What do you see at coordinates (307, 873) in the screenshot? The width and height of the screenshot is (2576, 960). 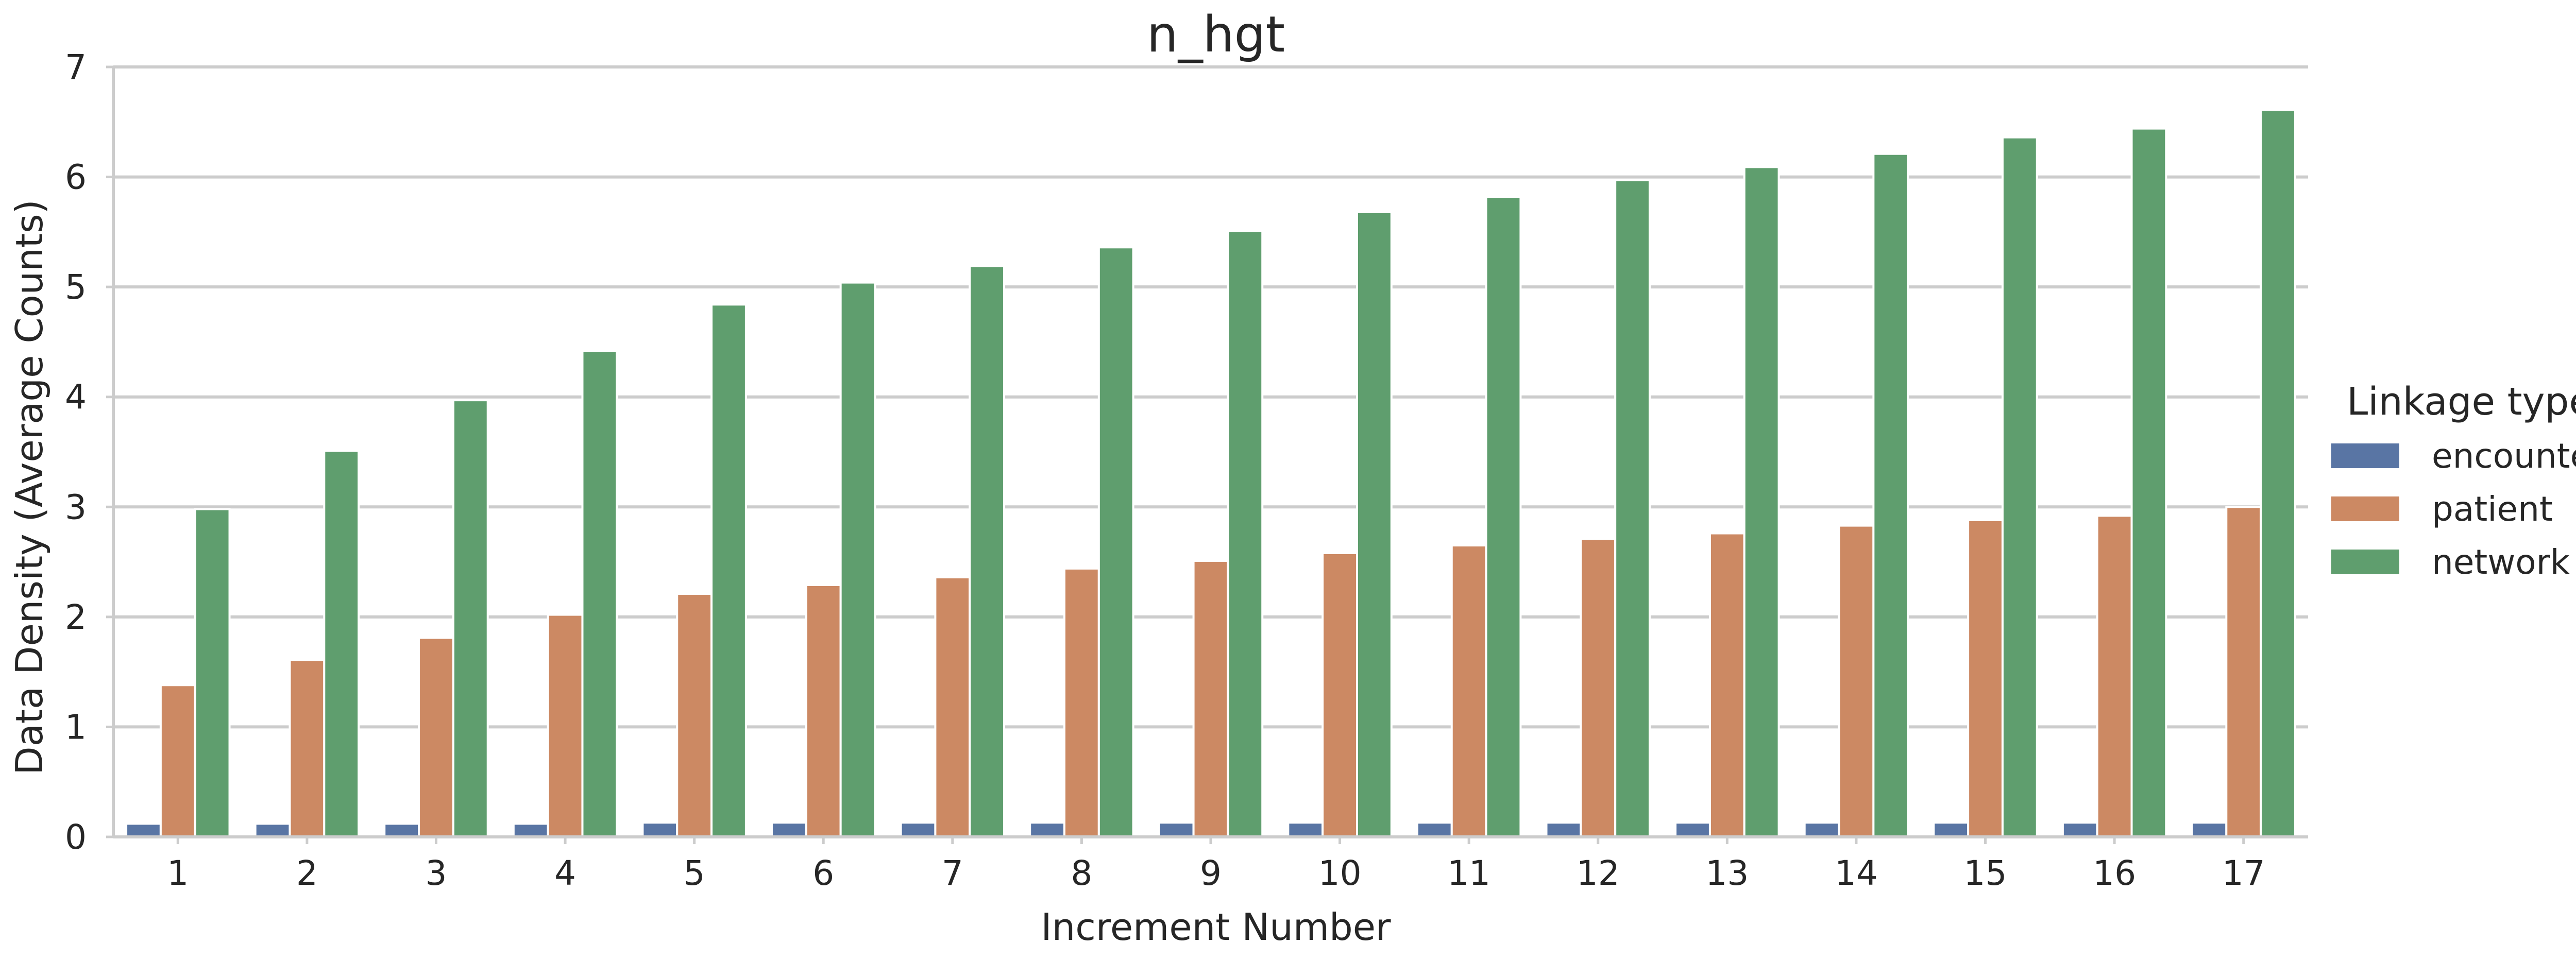 I see `x-tick-label: 2` at bounding box center [307, 873].